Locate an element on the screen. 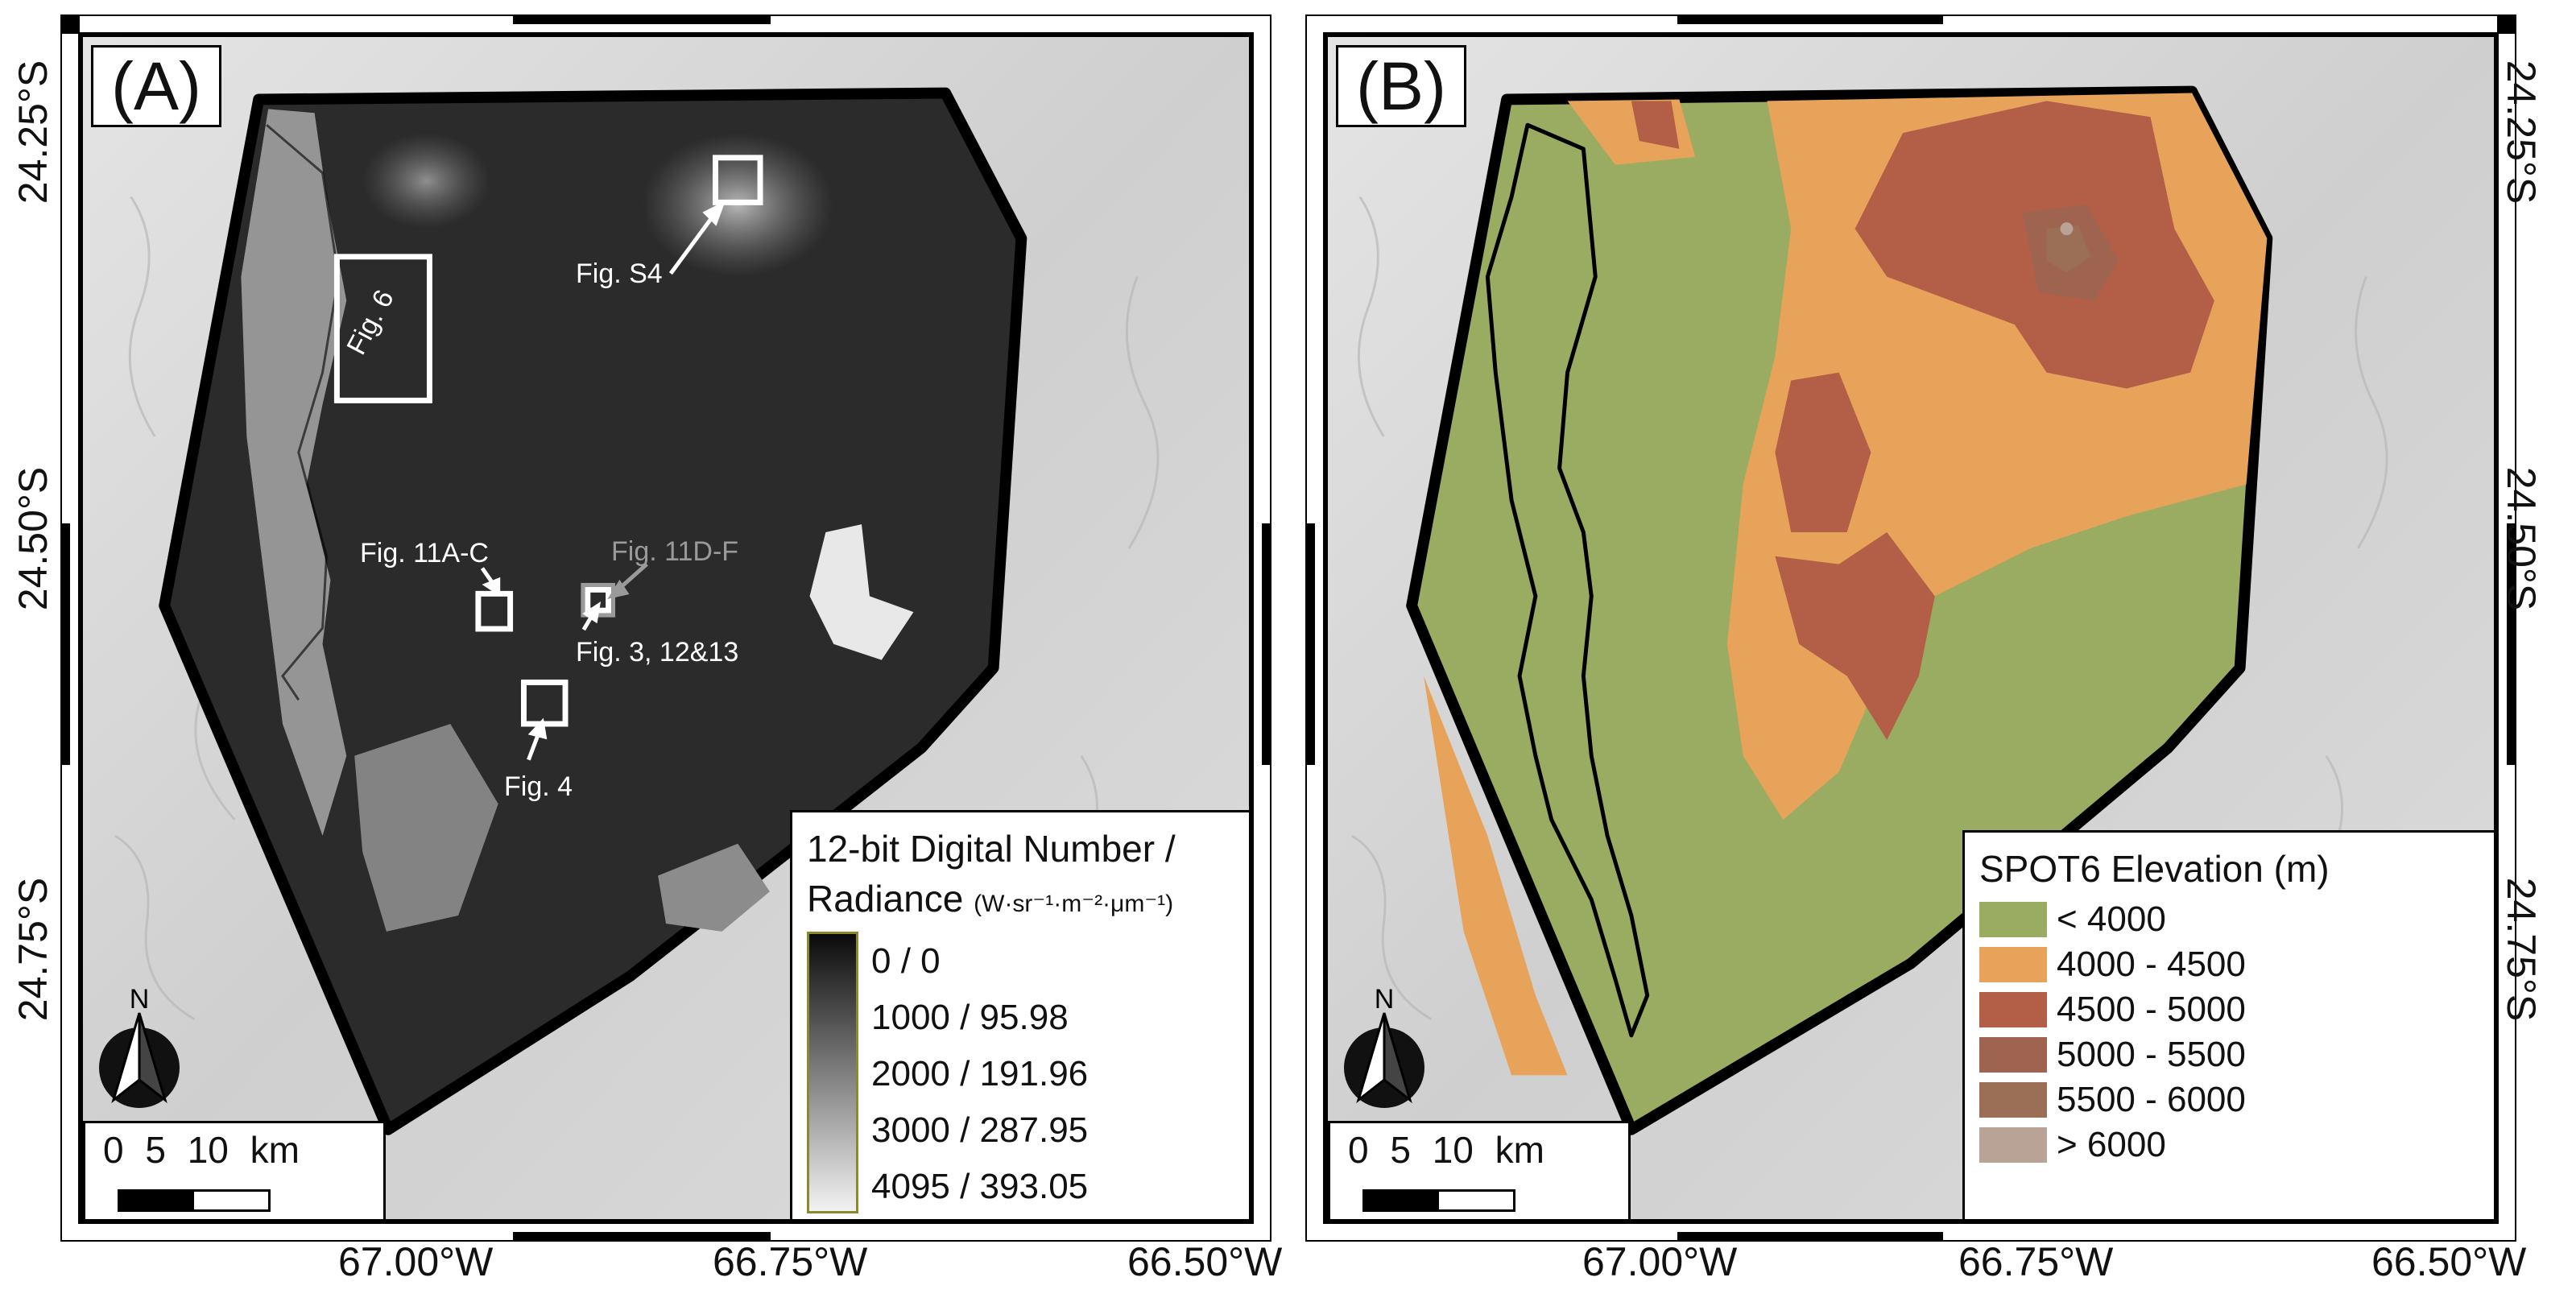  ramp-label: 0 / 0 is located at coordinates (906, 961).